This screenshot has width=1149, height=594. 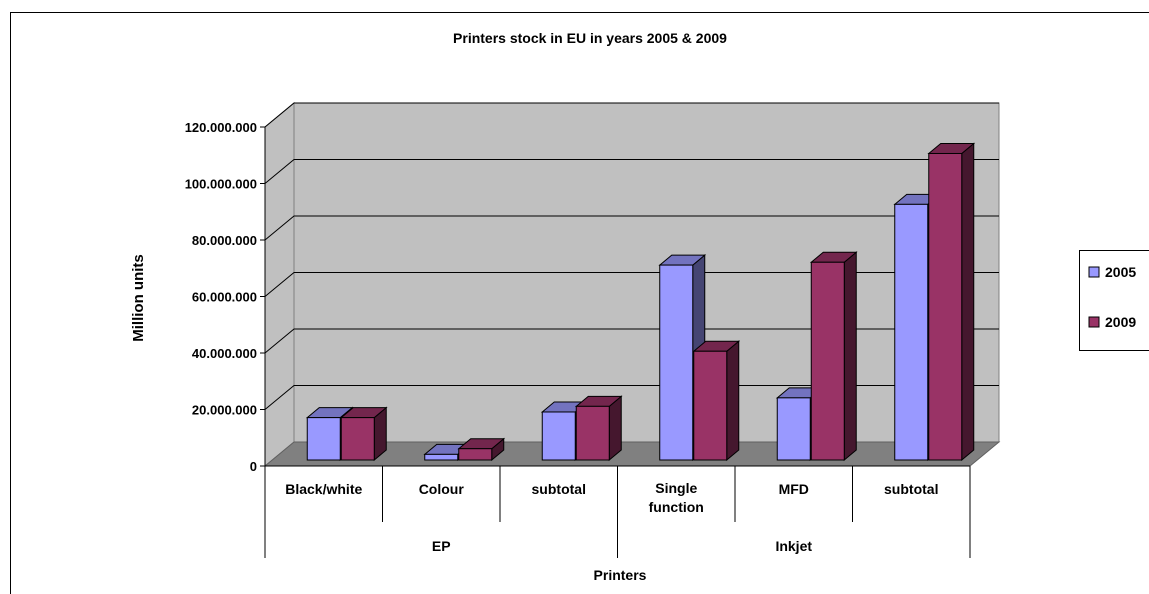 What do you see at coordinates (224, 297) in the screenshot?
I see `y-tick-label: 60.000.000` at bounding box center [224, 297].